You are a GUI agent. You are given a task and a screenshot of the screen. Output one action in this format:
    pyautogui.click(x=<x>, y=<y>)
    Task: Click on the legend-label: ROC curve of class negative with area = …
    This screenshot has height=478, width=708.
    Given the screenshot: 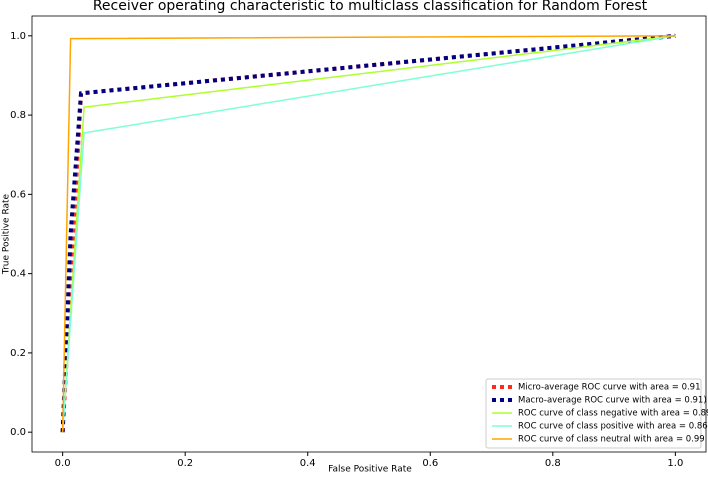 What is the action you would take?
    pyautogui.click(x=613, y=414)
    